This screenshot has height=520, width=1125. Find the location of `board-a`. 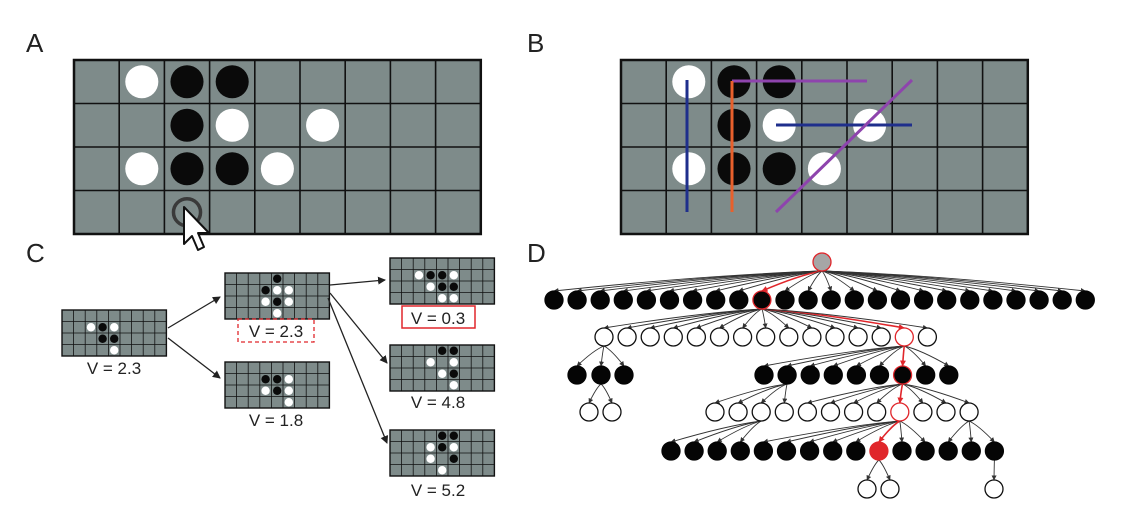

board-a is located at coordinates (277, 147).